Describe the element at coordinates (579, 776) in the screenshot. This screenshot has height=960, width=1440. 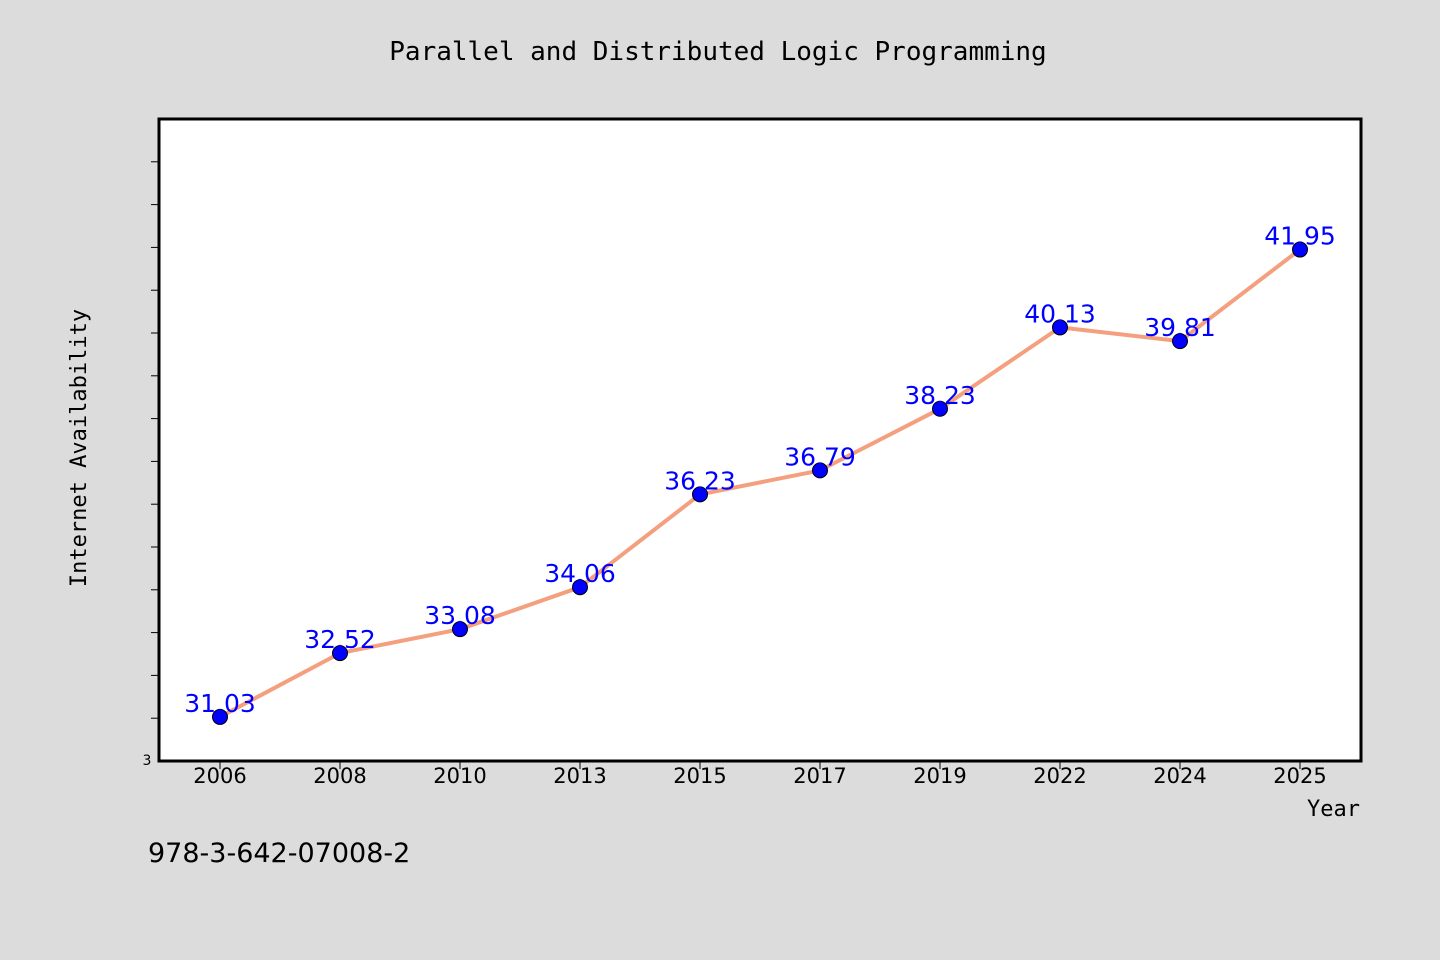
I see `x-tick-label: 2013` at that location.